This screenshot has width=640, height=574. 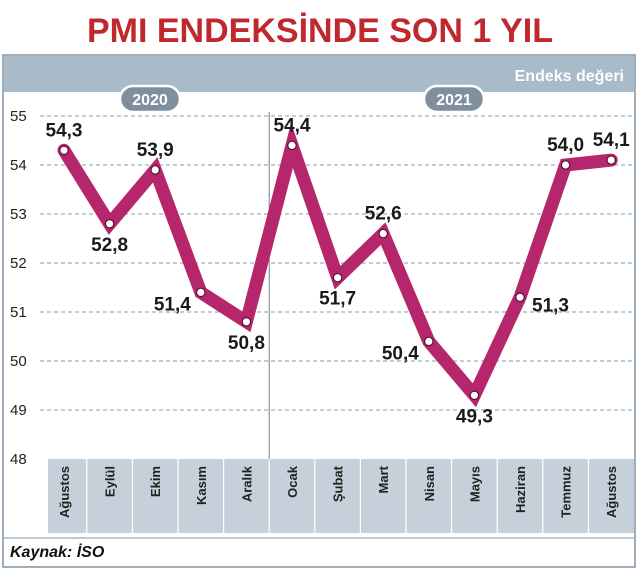 I want to click on y-tick-label: 49, so click(x=18, y=410).